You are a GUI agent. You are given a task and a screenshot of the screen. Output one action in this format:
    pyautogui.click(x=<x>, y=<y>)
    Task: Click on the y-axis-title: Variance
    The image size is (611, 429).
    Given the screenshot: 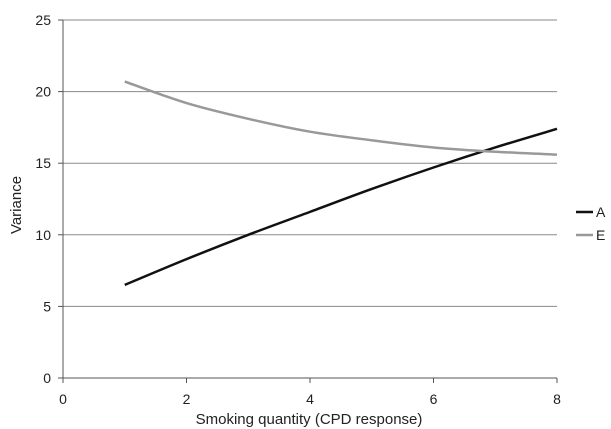 What is the action you would take?
    pyautogui.click(x=16, y=205)
    